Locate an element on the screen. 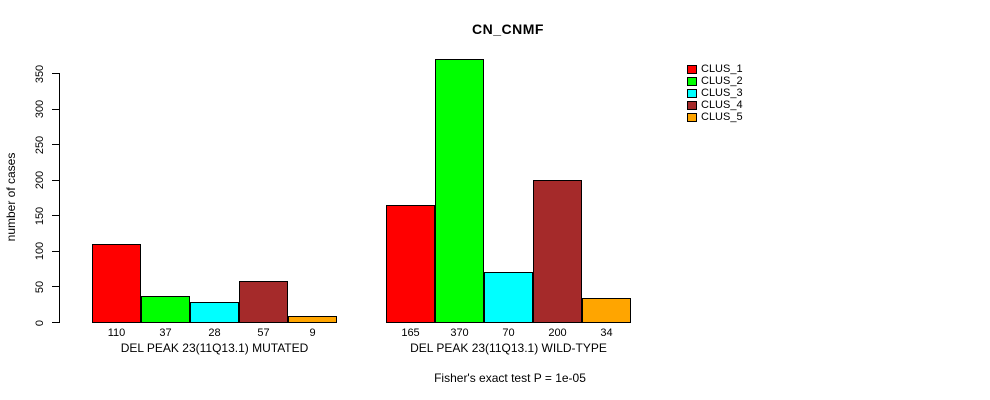 This screenshot has width=990, height=400. bar-clus_2-group2 is located at coordinates (459, 190).